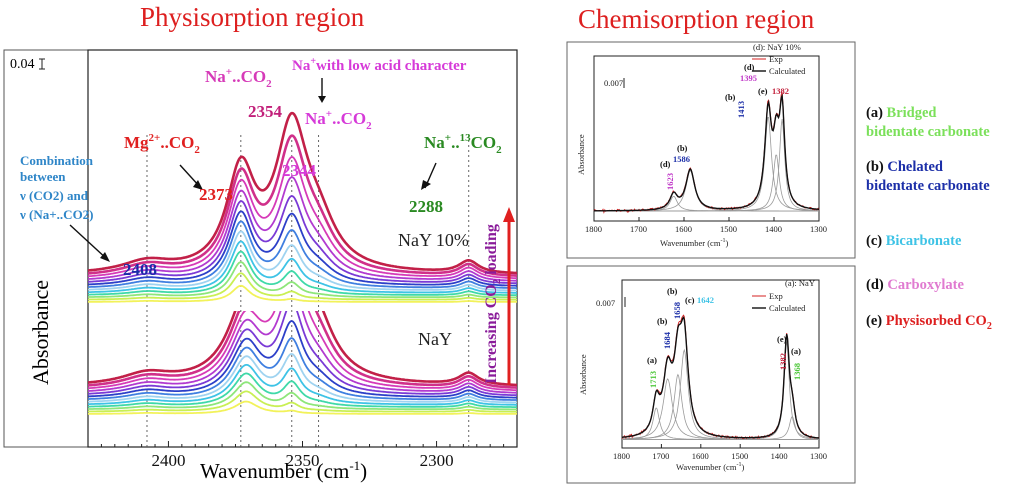 This screenshot has width=1024, height=493. What do you see at coordinates (299, 170) in the screenshot?
I see `peak-2344-label: 2344` at bounding box center [299, 170].